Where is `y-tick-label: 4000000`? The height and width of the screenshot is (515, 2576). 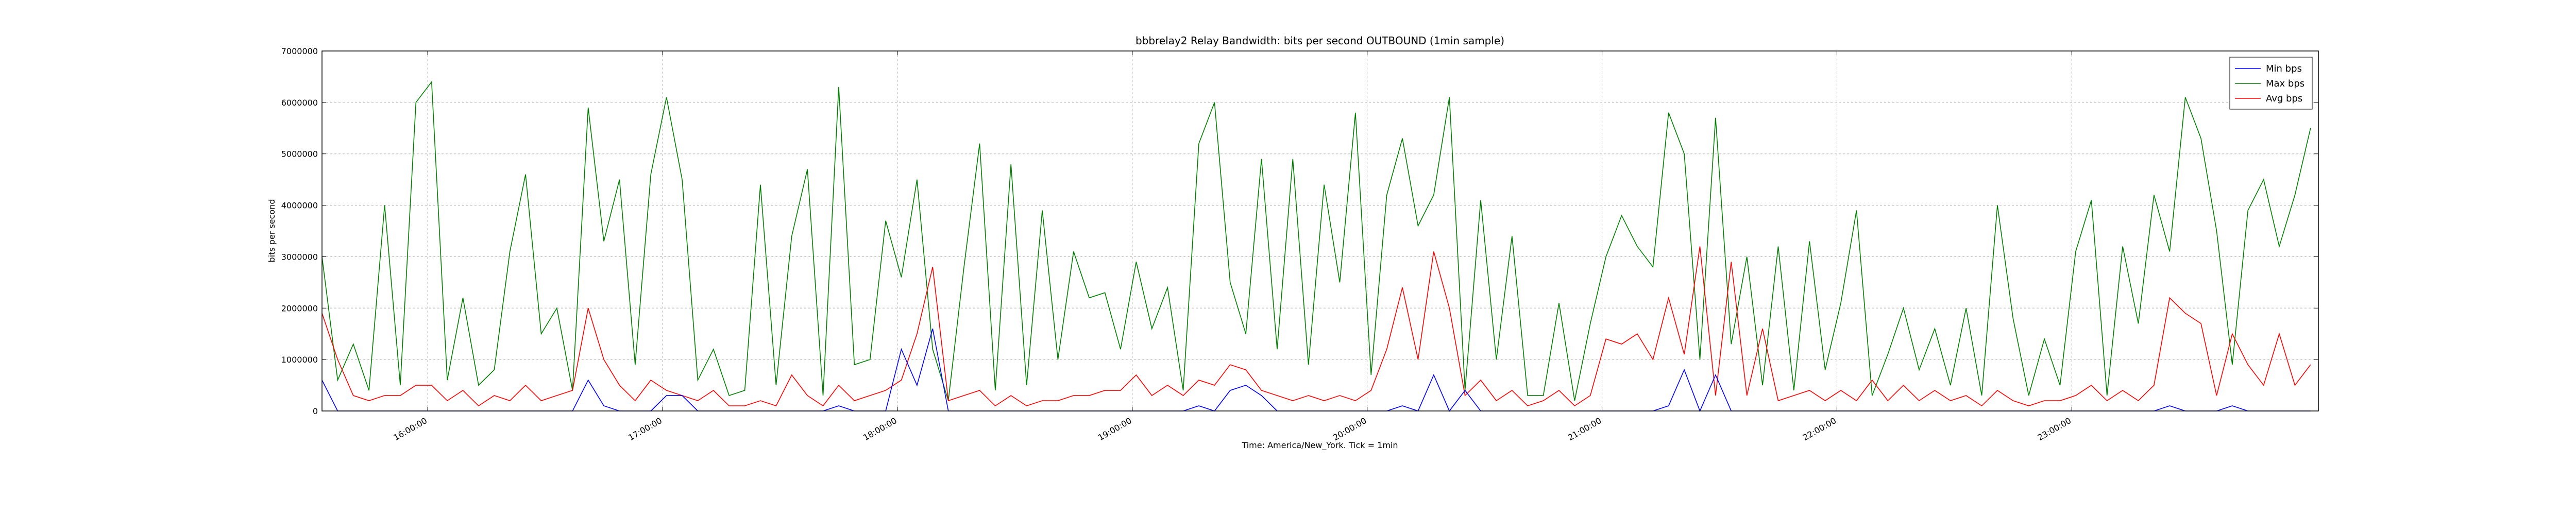 y-tick-label: 4000000 is located at coordinates (299, 206).